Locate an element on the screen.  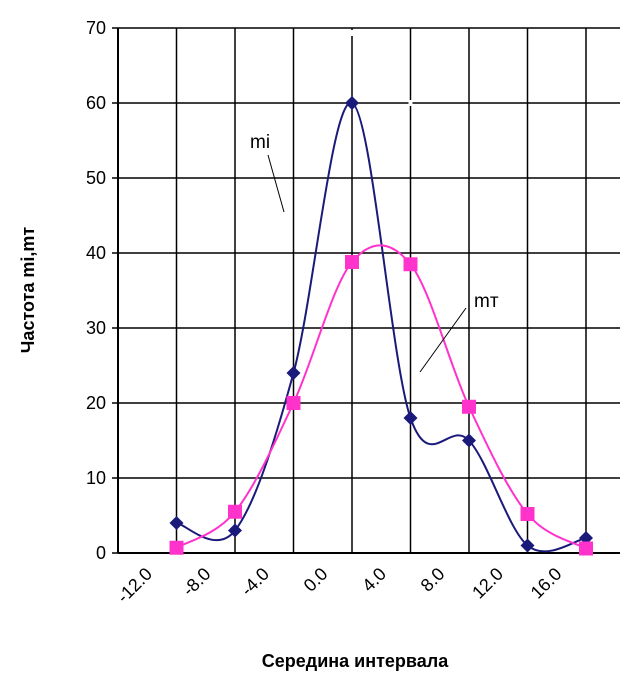
annotations: mi mт is located at coordinates (374, 252).